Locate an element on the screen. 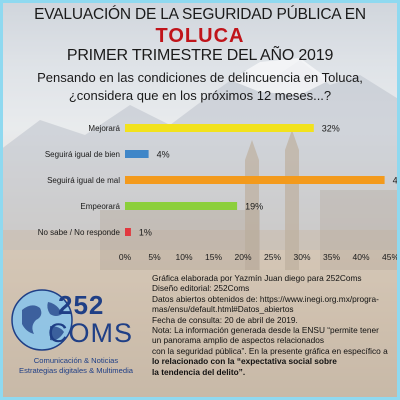 The height and width of the screenshot is (400, 400). value-label: 19% is located at coordinates (254, 207).